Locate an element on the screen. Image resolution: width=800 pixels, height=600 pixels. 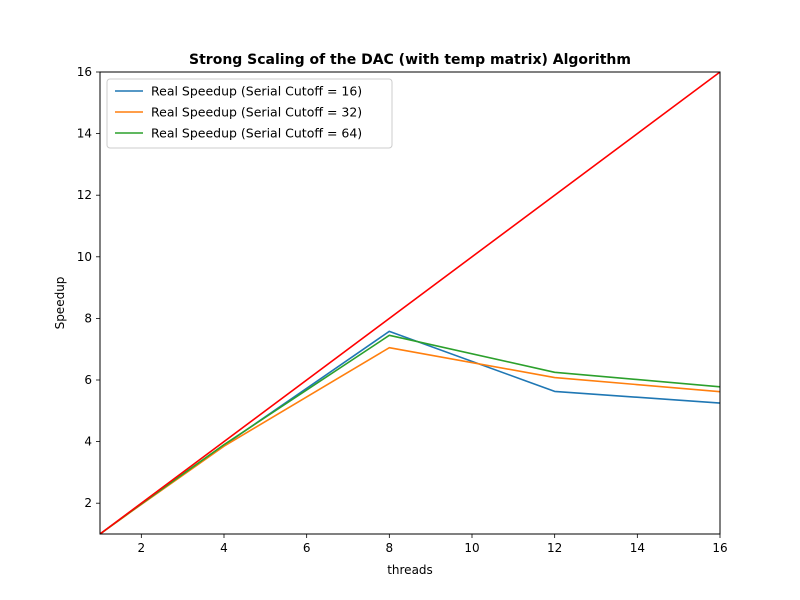
legend-label: Real Speedup (Serial Cutoff = 64) is located at coordinates (256, 133).